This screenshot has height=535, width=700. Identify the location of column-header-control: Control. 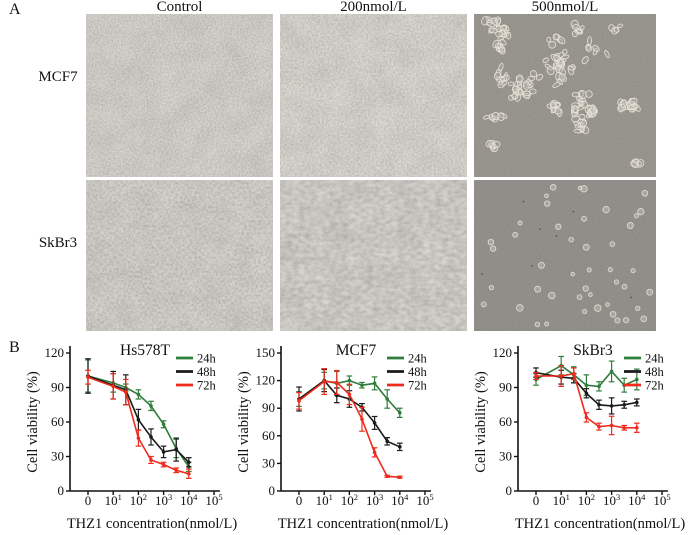
(179, 7).